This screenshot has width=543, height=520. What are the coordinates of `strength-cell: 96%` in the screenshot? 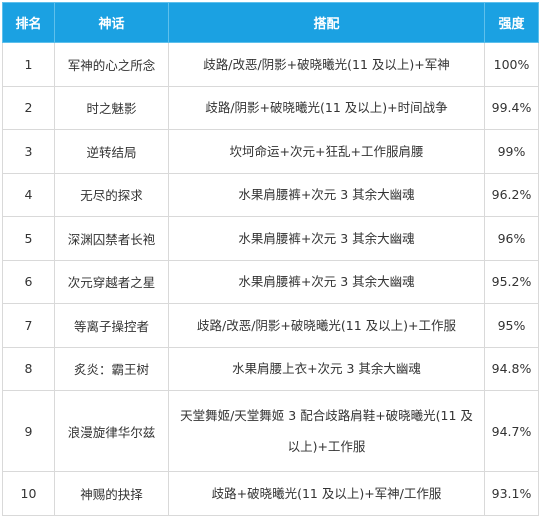 It's located at (511, 238).